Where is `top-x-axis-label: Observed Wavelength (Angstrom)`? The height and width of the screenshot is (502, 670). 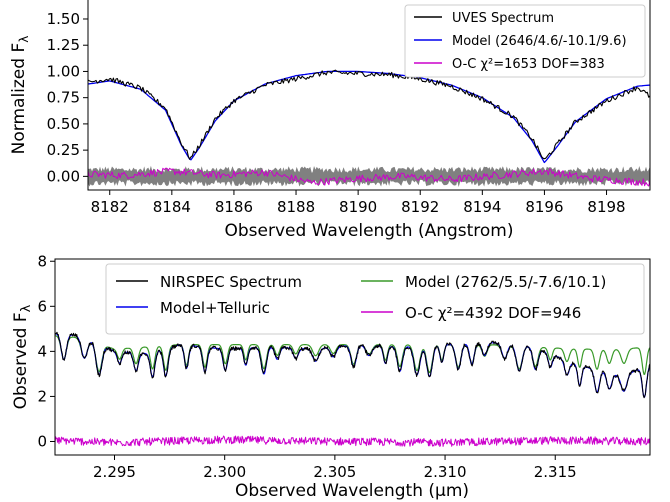 top-x-axis-label: Observed Wavelength (Angstrom) is located at coordinates (369, 231).